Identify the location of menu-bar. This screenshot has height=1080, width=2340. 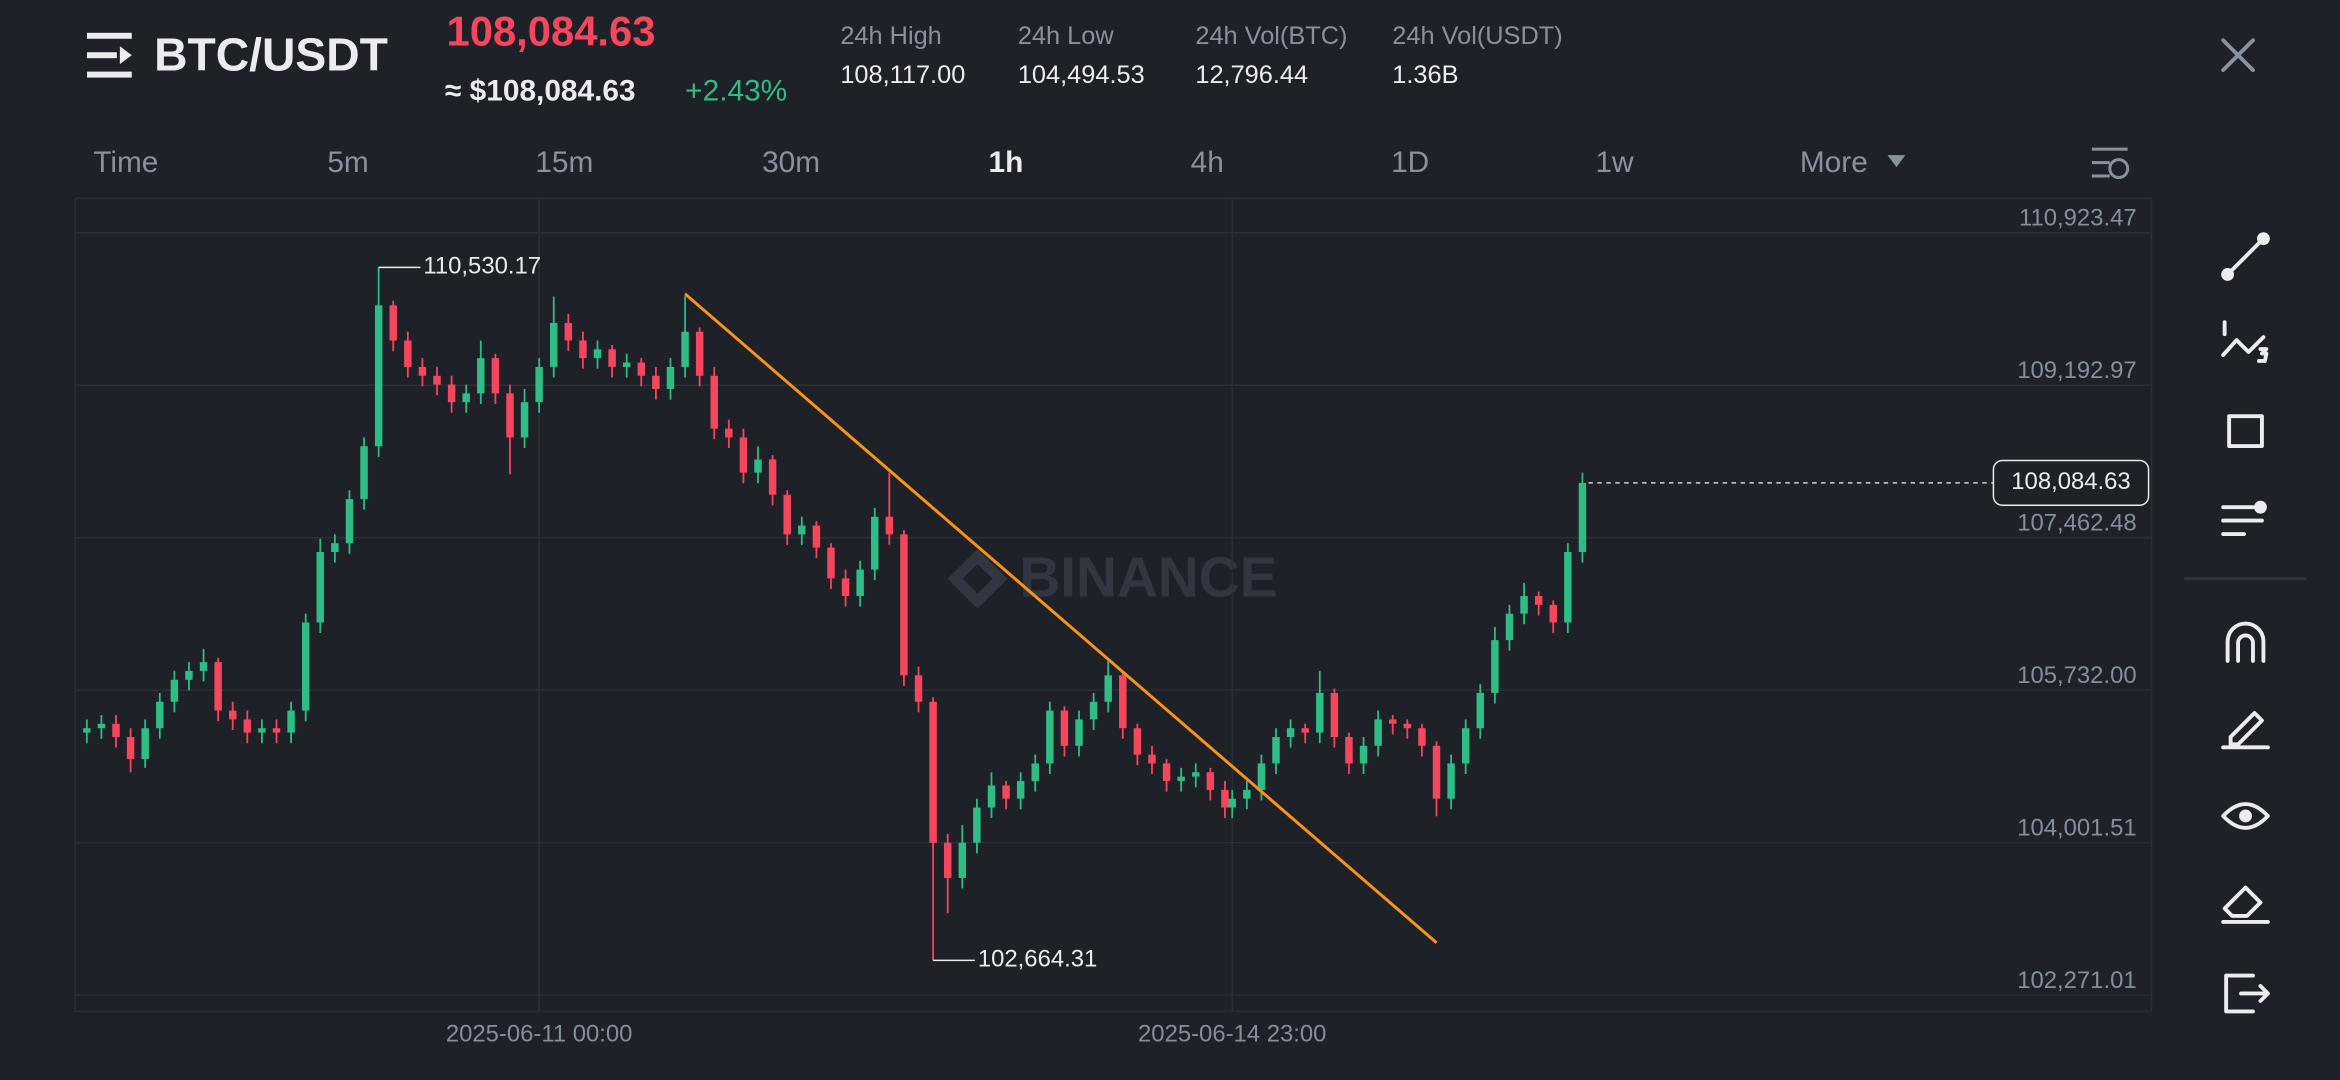
(109, 74).